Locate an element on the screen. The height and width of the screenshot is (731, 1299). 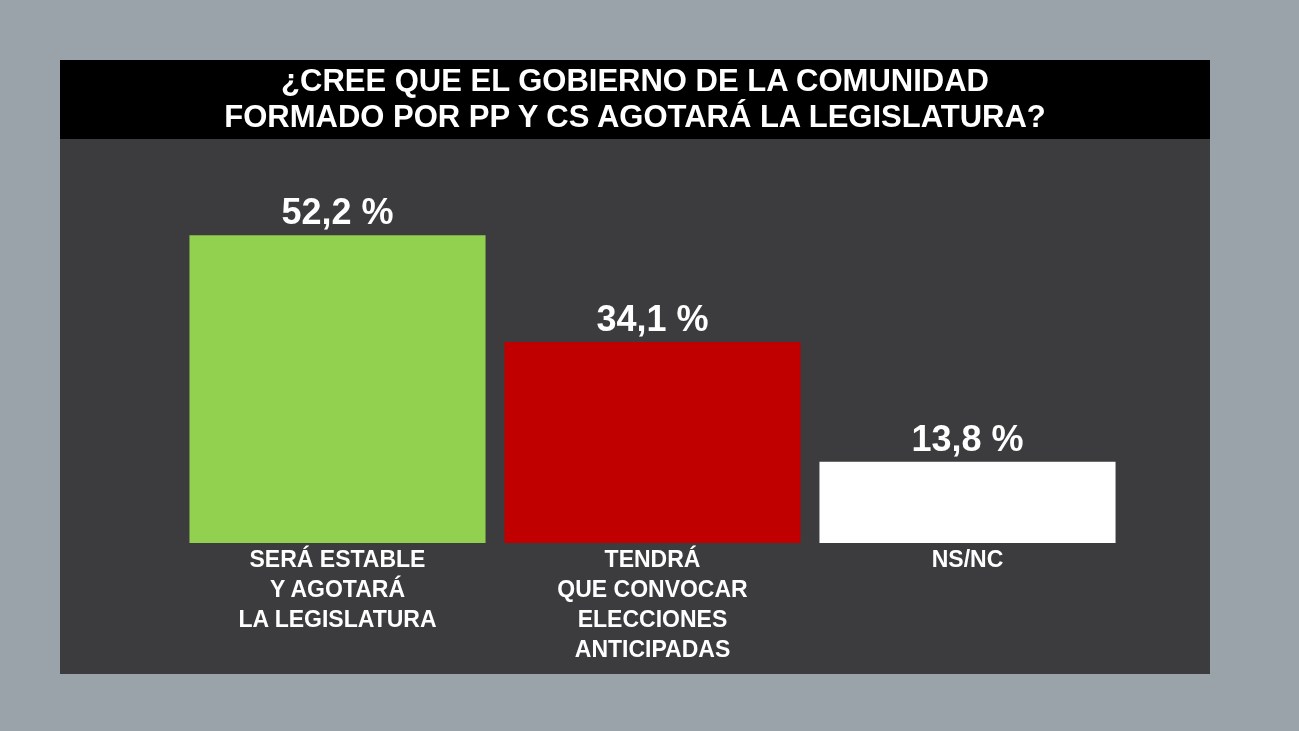
data-label: 13,8 % is located at coordinates (967, 438).